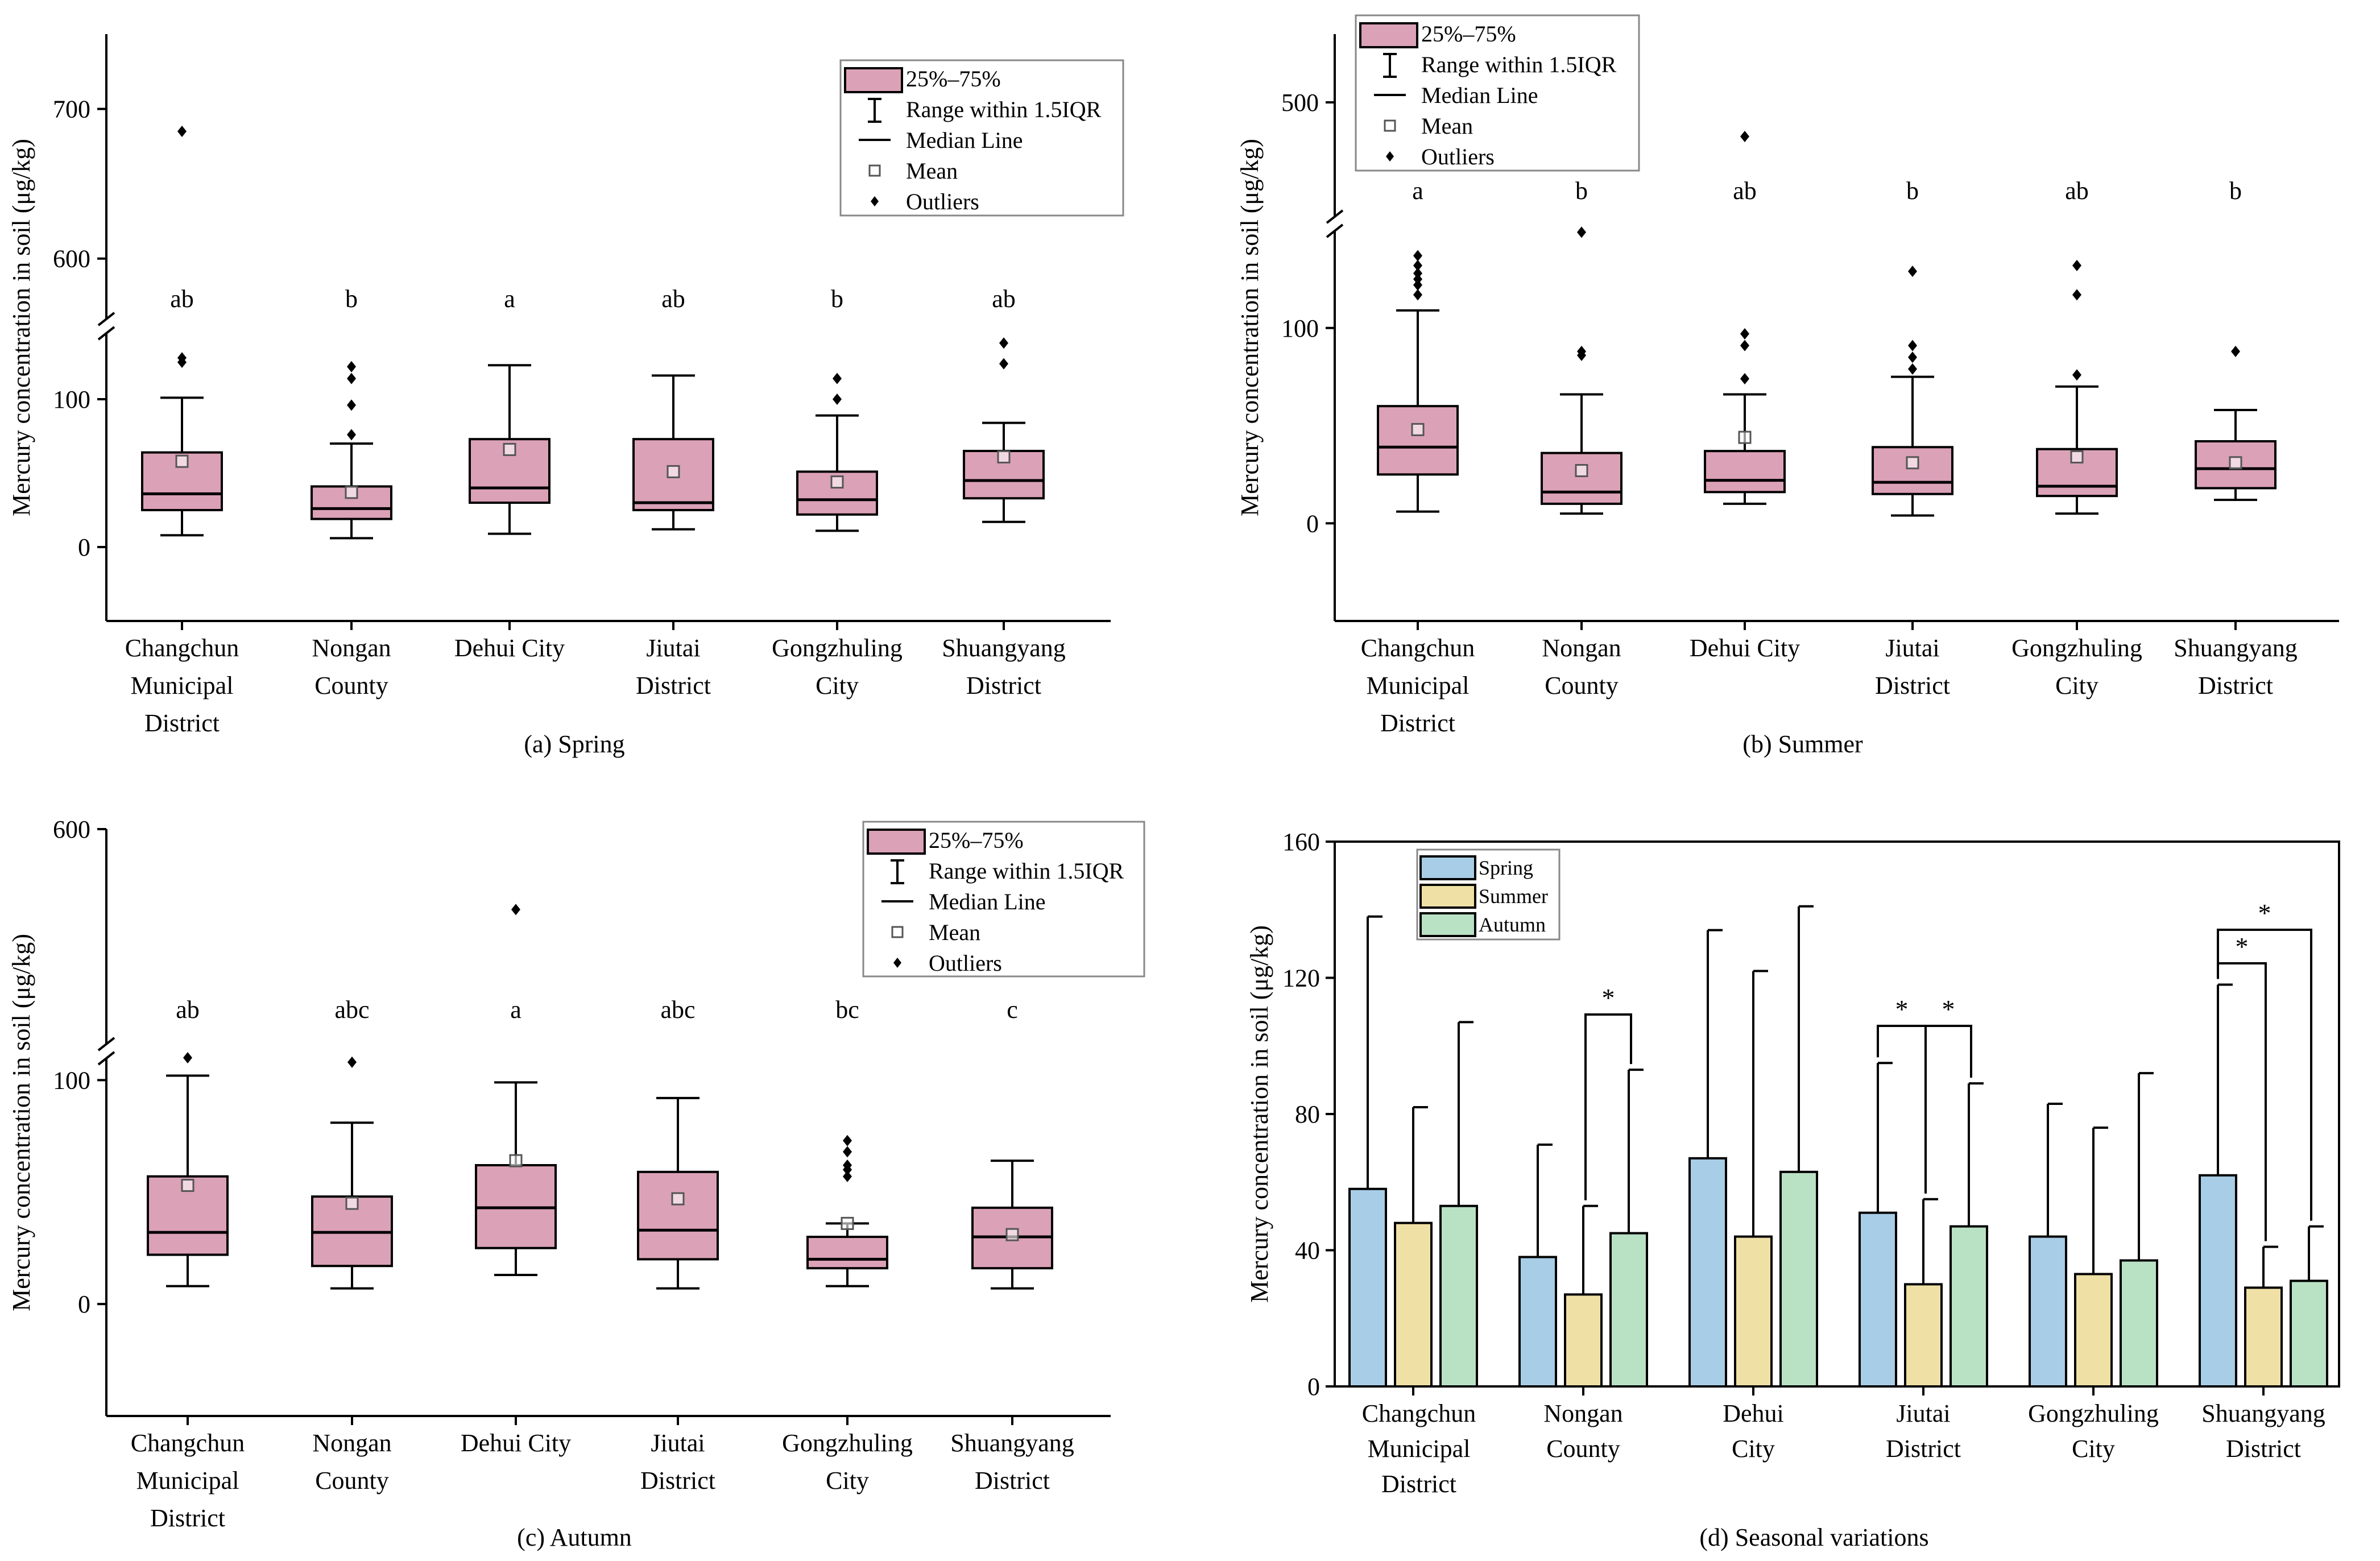  I want to click on legend-swatch-outlier, so click(875, 201).